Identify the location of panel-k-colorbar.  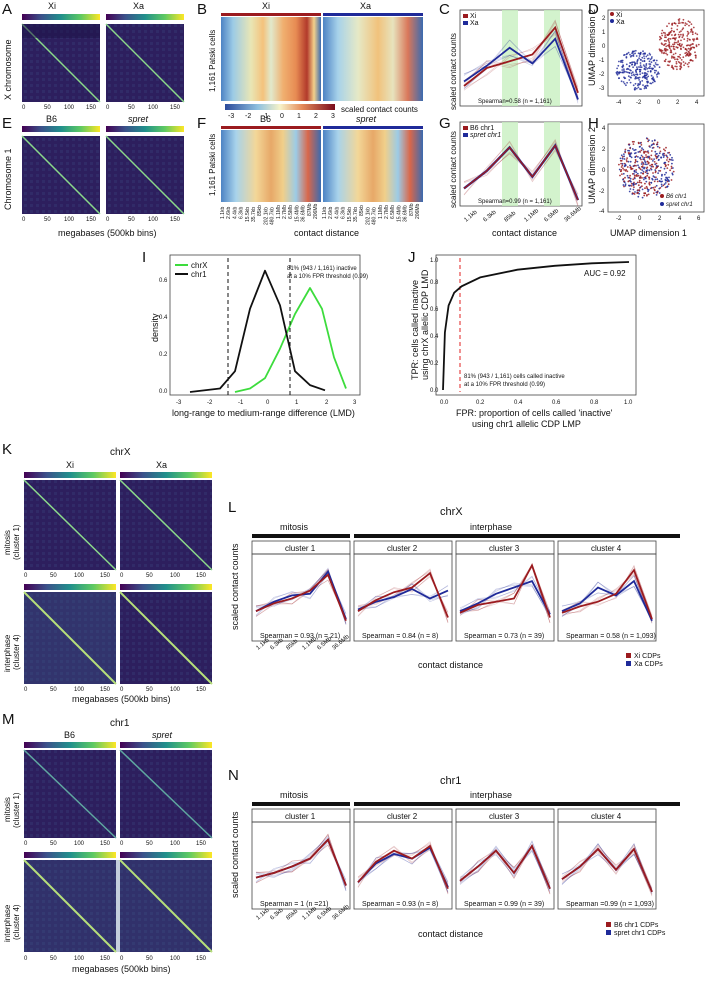
(166, 587).